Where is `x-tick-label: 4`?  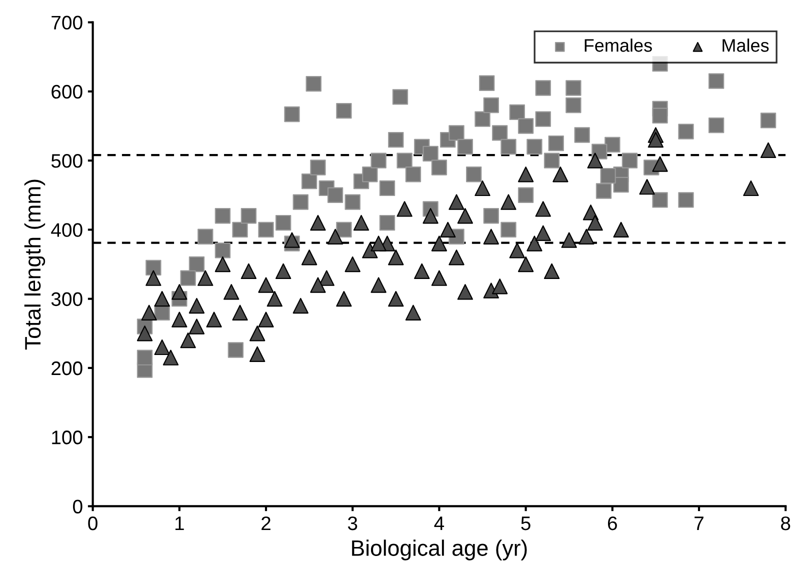 x-tick-label: 4 is located at coordinates (439, 523).